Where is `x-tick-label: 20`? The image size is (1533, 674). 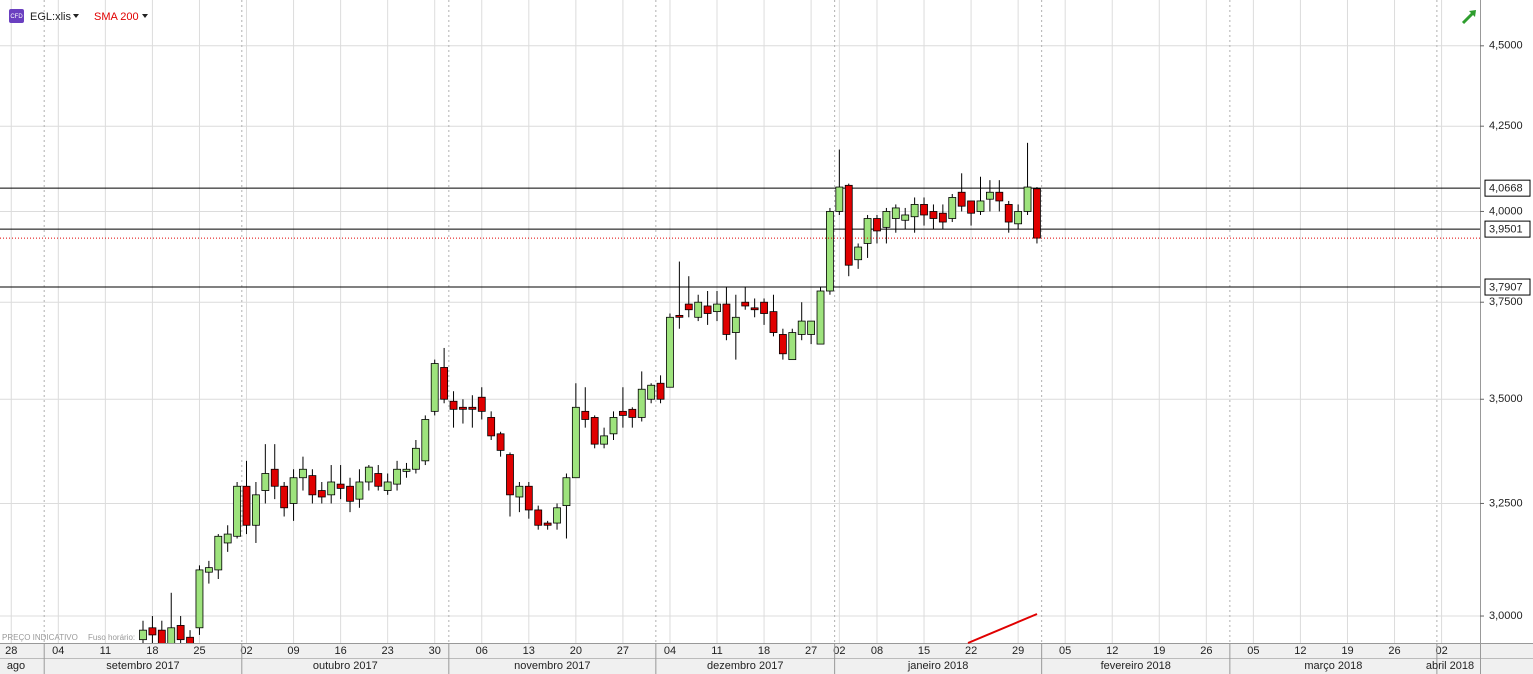
x-tick-label: 20 is located at coordinates (576, 651).